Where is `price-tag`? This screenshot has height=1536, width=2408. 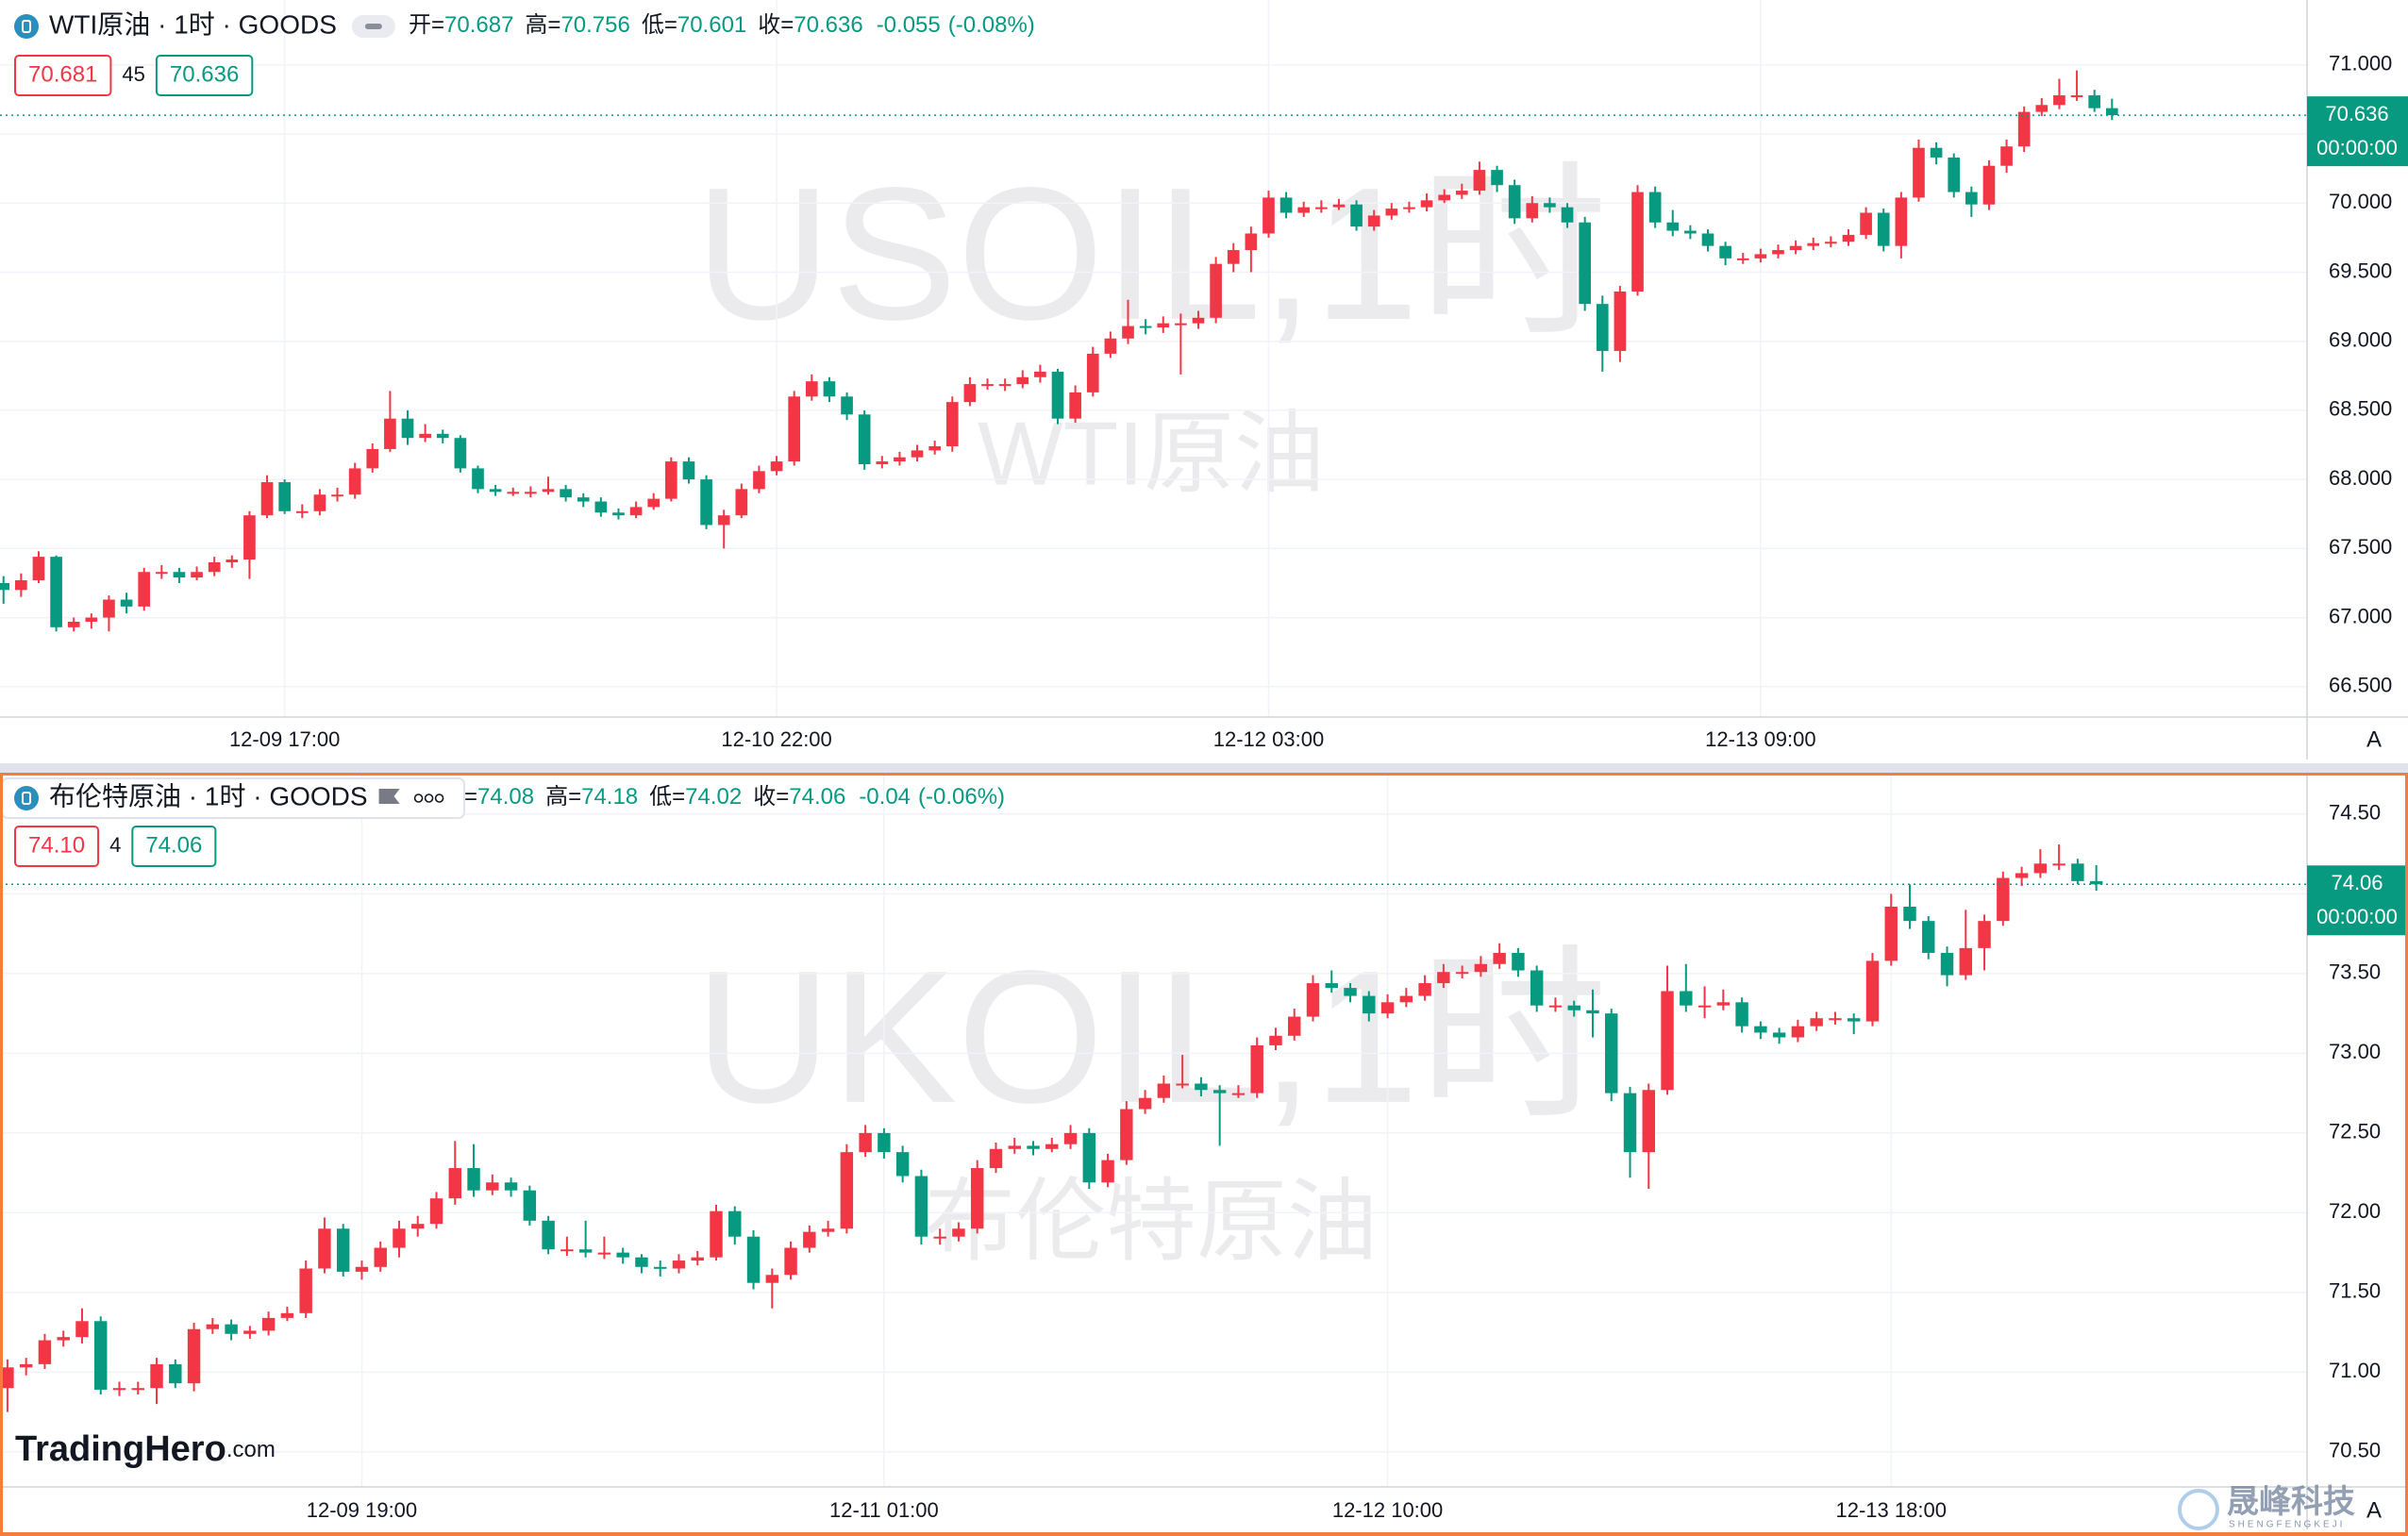 price-tag is located at coordinates (2357, 900).